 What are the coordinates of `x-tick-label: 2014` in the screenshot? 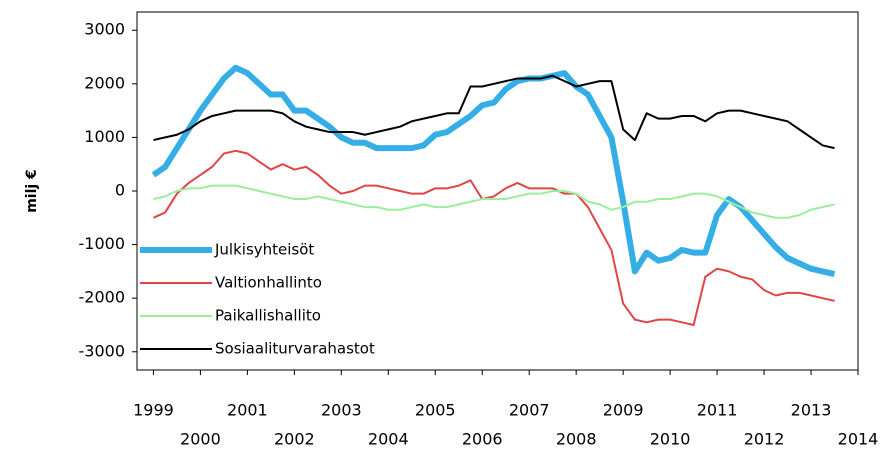 It's located at (858, 439).